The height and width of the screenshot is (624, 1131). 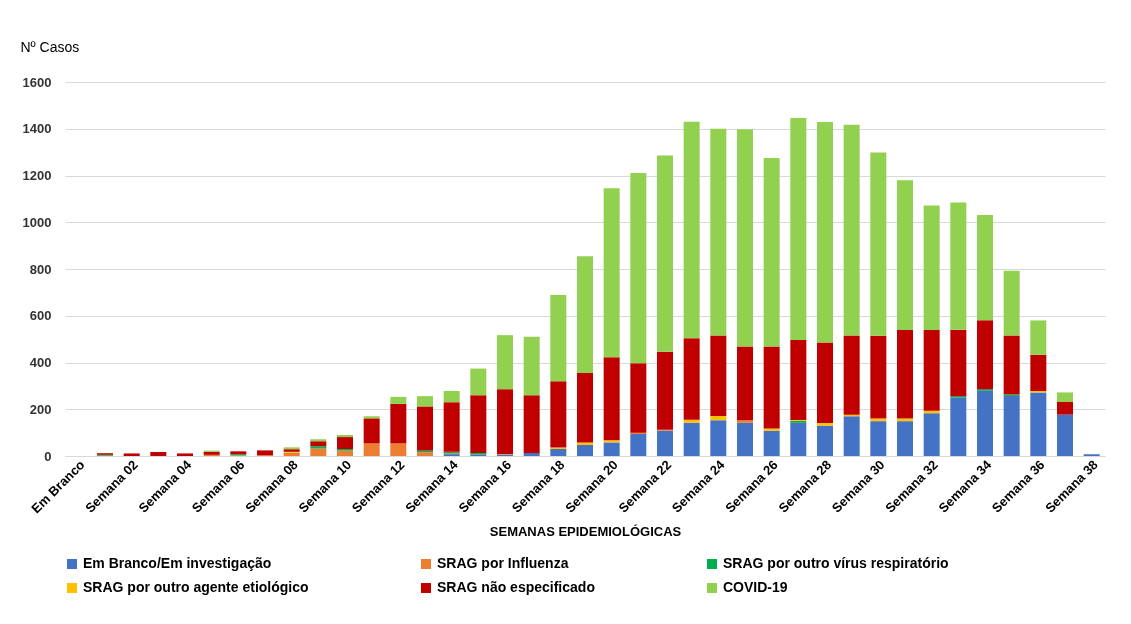 I want to click on legend-label: SRAG por Influenza, so click(x=503, y=563).